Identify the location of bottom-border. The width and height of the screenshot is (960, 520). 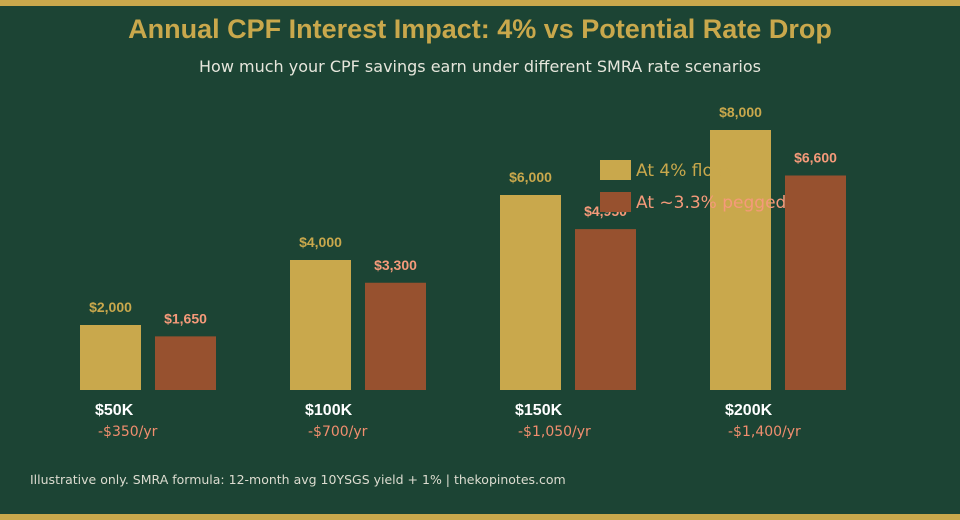
(480, 517).